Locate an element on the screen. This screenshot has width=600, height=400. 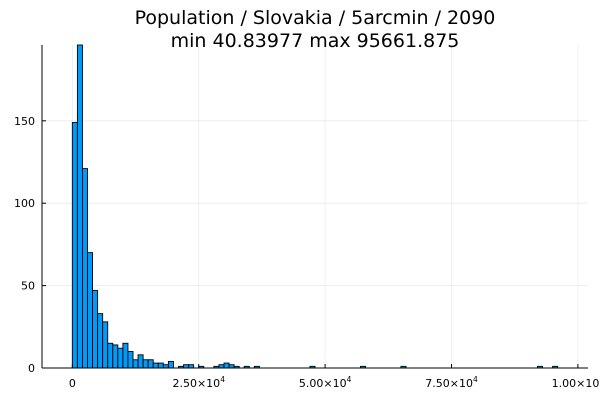
x-tick-label: 2.50×10⁴ is located at coordinates (198, 382).